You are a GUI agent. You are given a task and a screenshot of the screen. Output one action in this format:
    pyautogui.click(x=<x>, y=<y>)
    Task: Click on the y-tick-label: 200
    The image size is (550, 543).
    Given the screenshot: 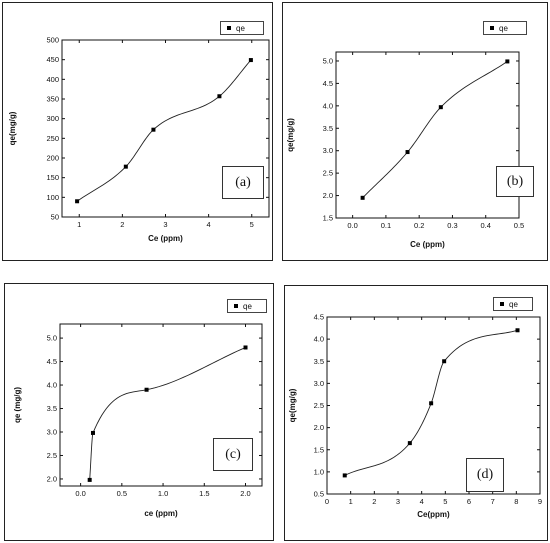 What is the action you would take?
    pyautogui.click(x=52, y=158)
    